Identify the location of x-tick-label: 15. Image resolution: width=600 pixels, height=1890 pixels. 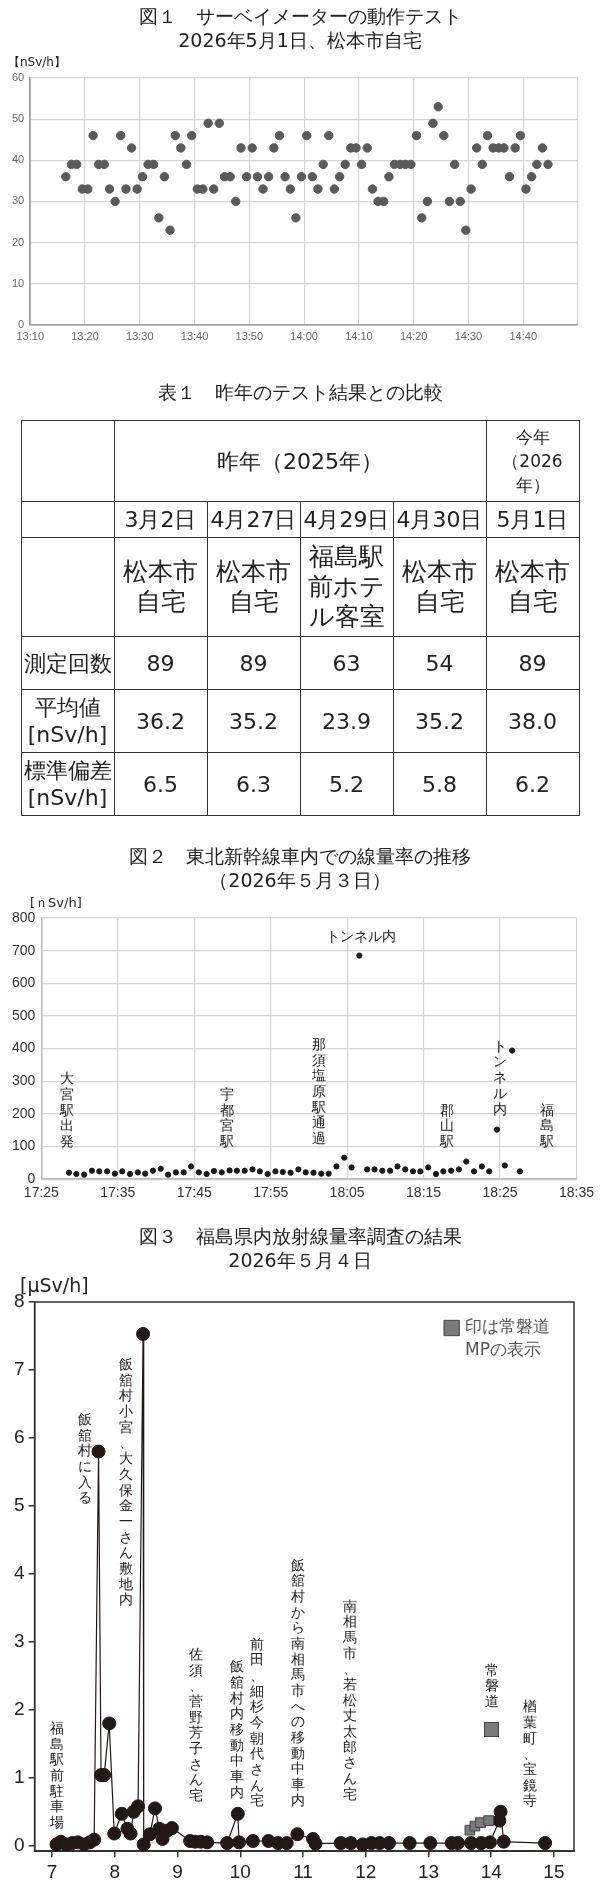
(554, 1871).